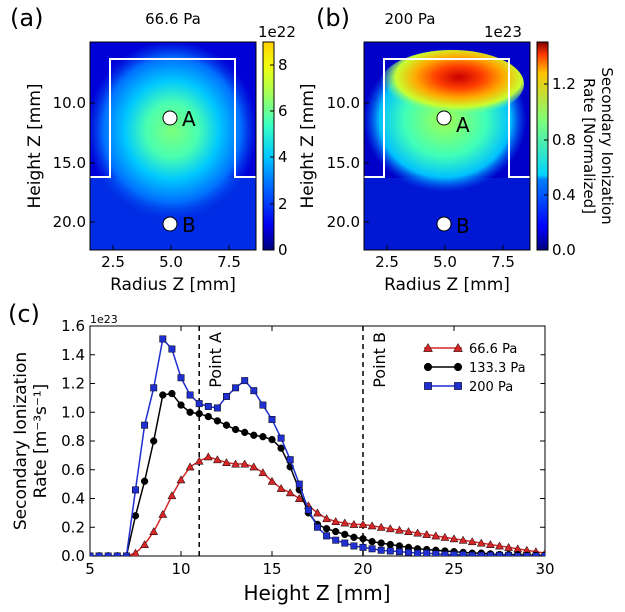  I want to click on colorbar-b-tick: 0.8, so click(564, 140).